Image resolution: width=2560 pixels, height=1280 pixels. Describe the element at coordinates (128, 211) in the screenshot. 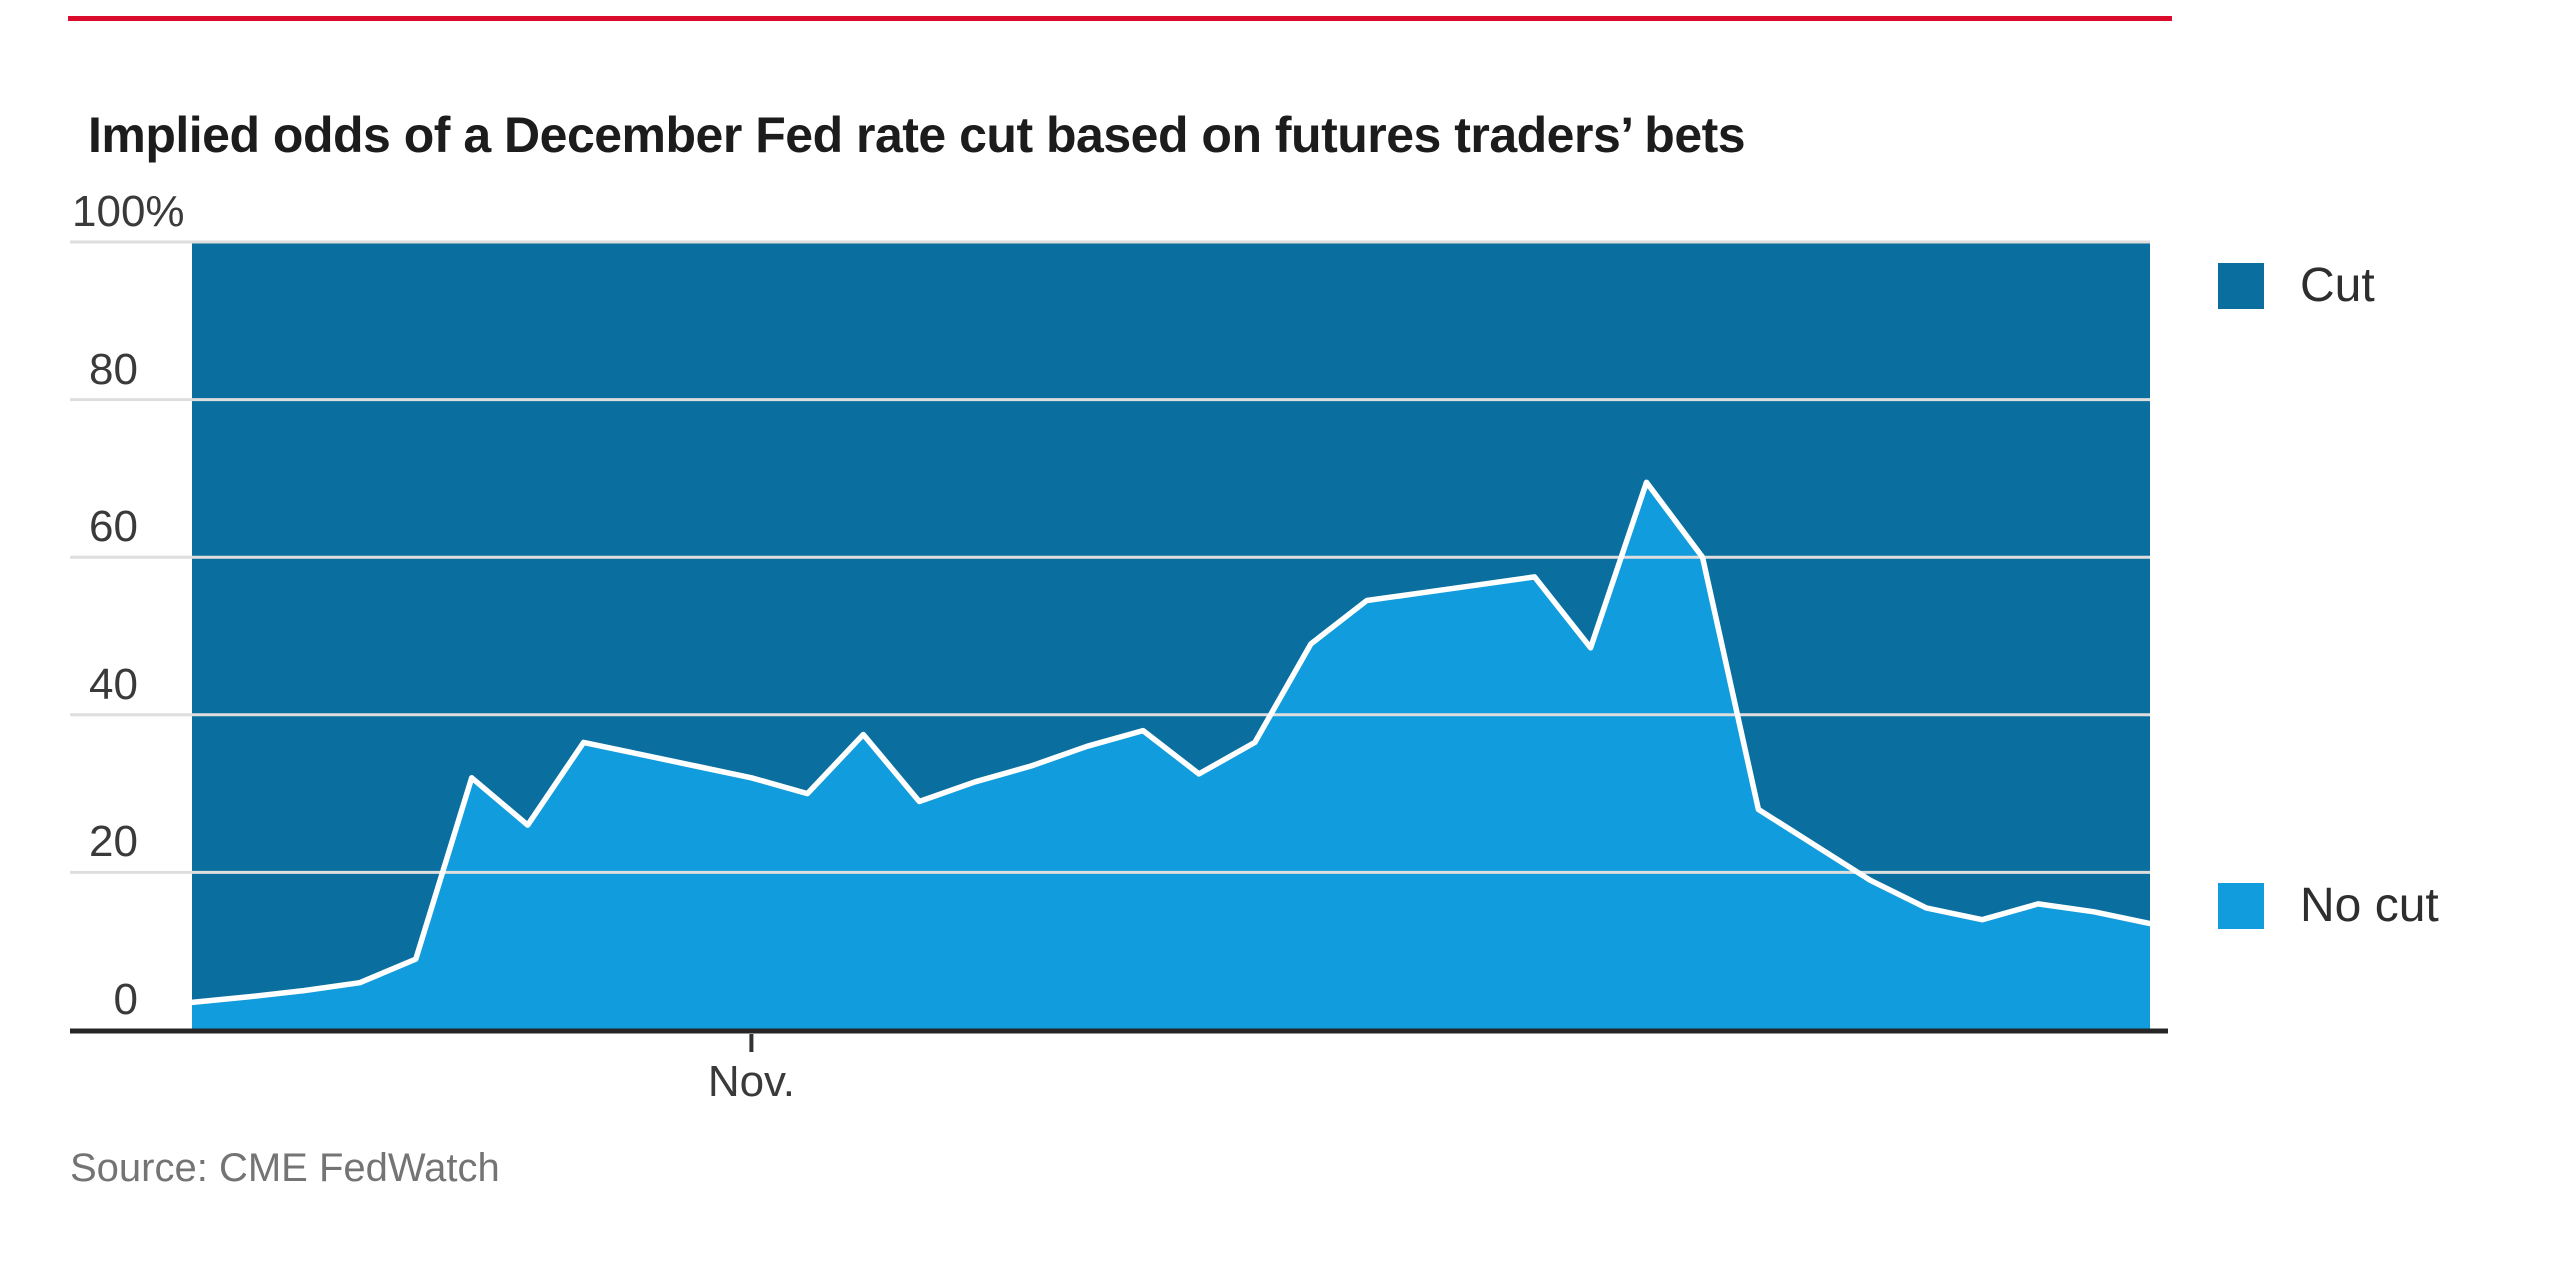

I see `y-axis-tick-label-100: 100%` at that location.